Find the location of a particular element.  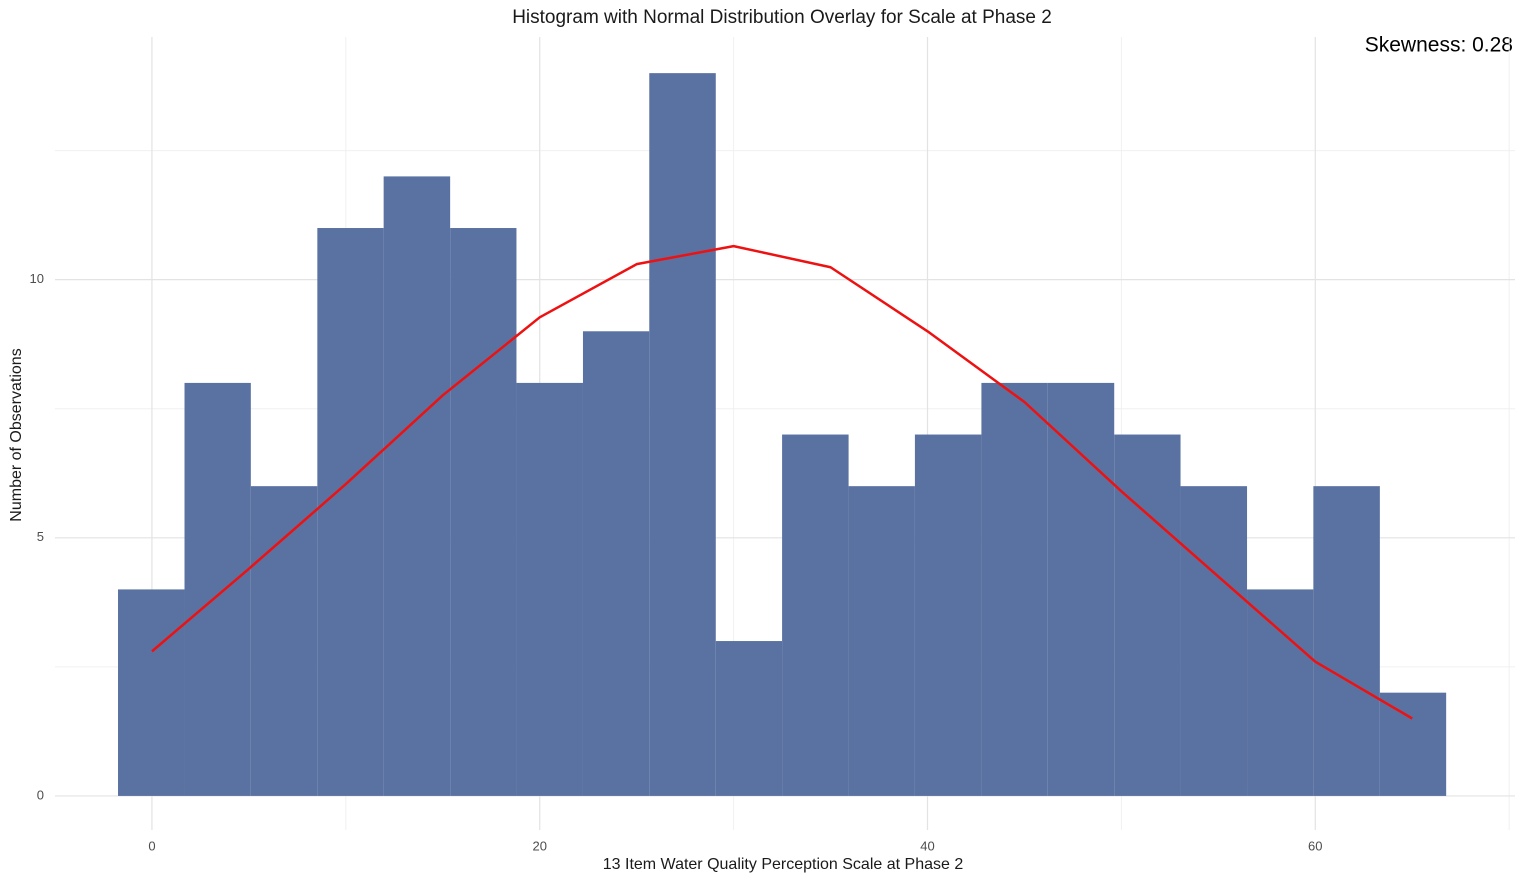

y-tick-label: 10 is located at coordinates (37, 278).